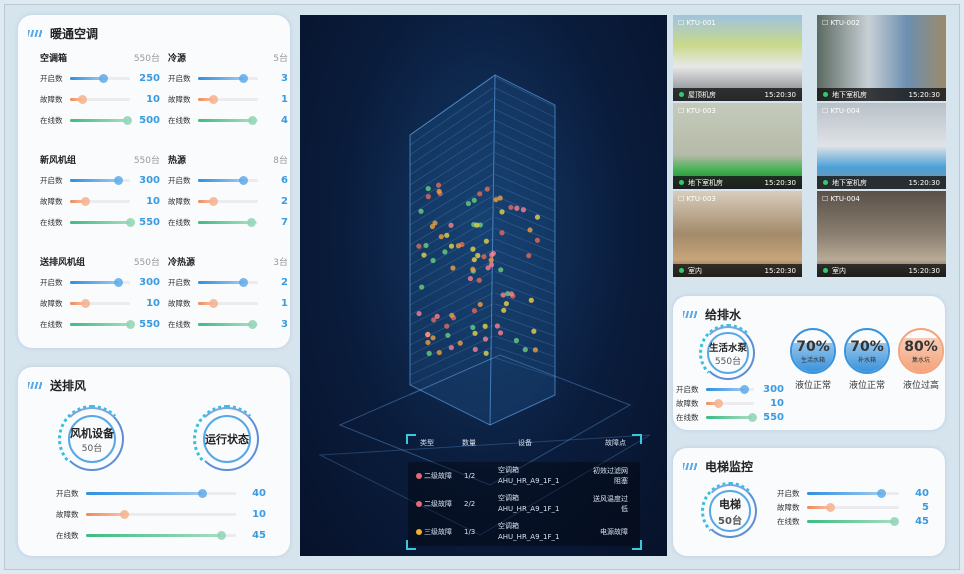 The height and width of the screenshot is (574, 964). Describe the element at coordinates (57, 385) in the screenshot. I see `panel-title: 送排风` at that location.